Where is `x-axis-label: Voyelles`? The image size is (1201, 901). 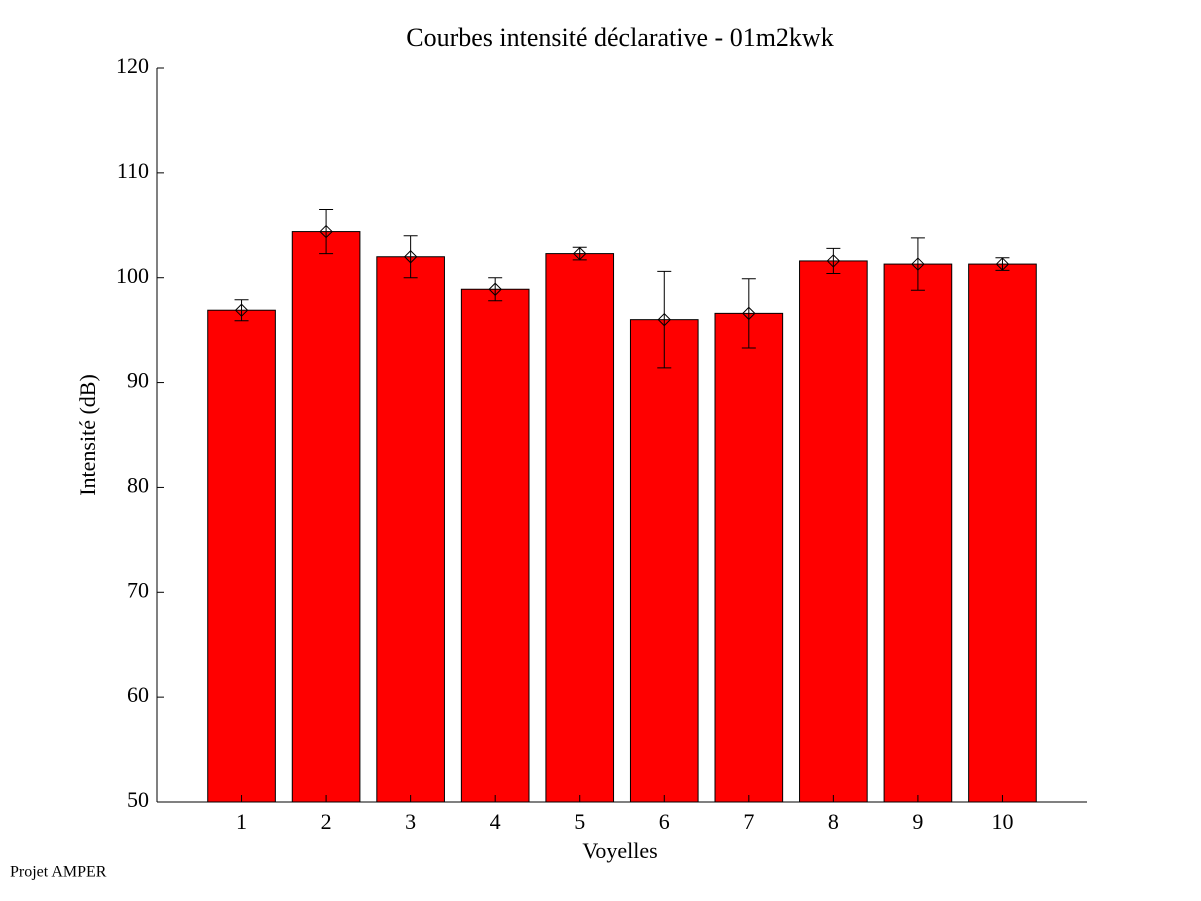 x-axis-label: Voyelles is located at coordinates (619, 850).